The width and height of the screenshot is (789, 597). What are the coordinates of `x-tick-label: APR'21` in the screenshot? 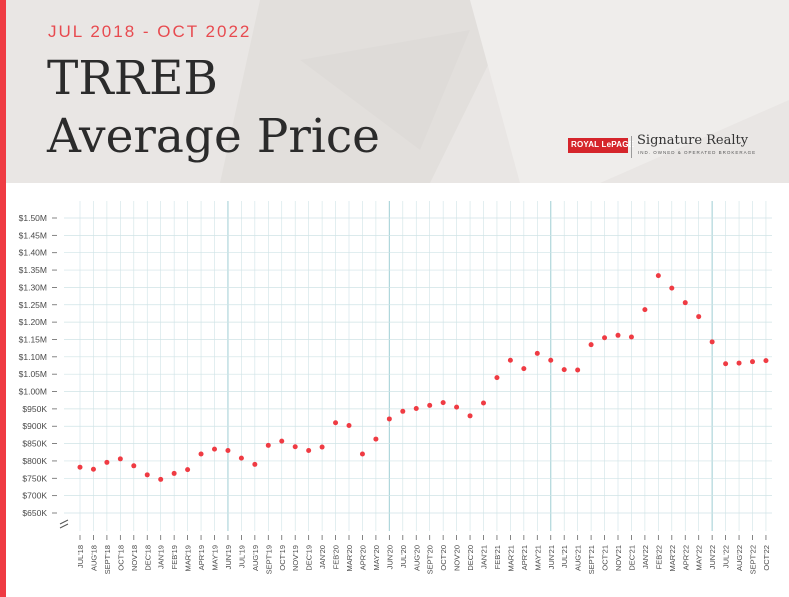 It's located at (524, 557).